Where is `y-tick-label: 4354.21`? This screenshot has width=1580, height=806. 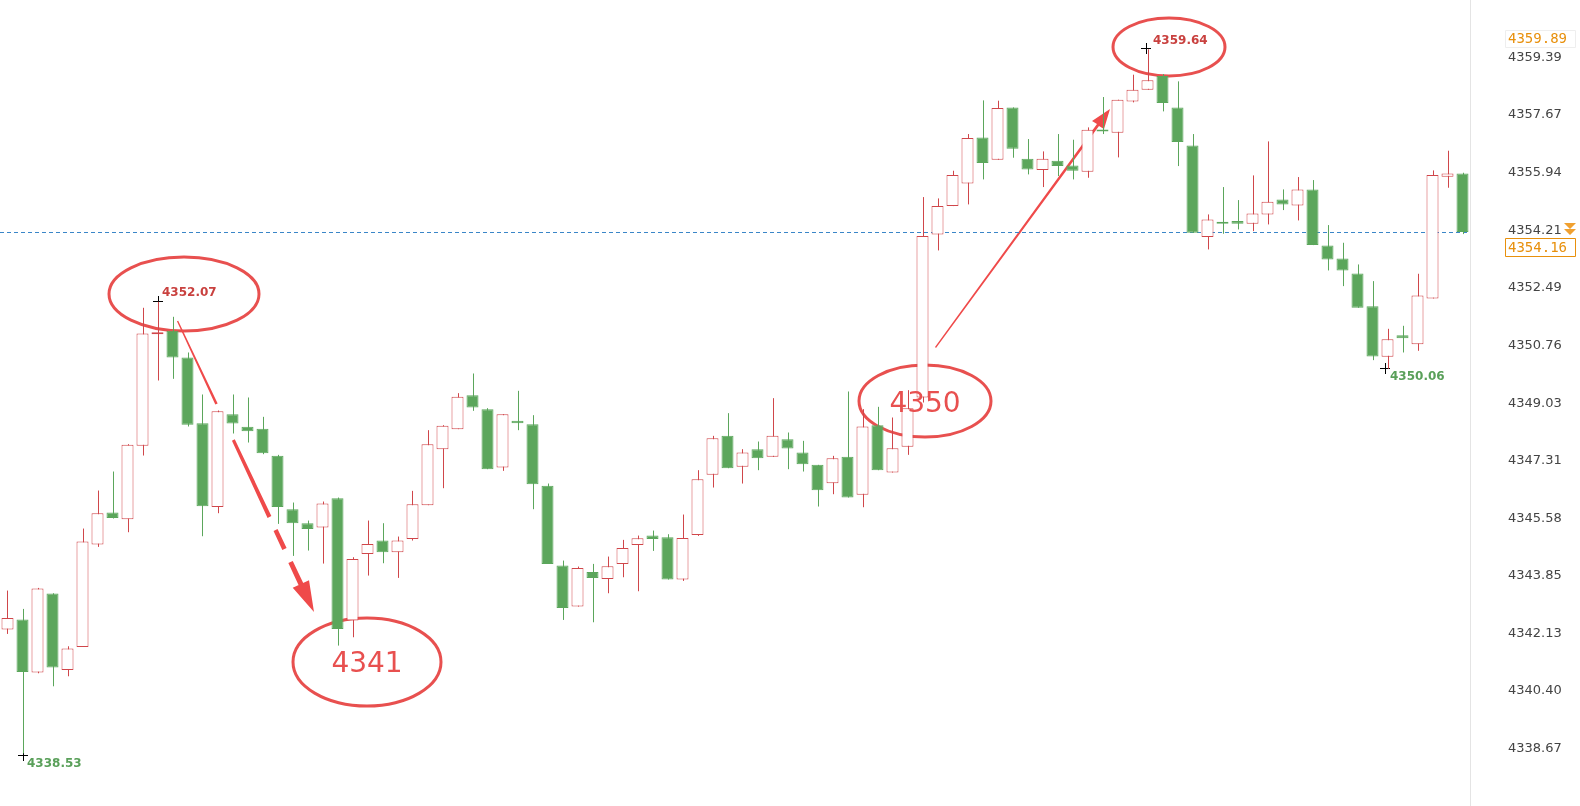 y-tick-label: 4354.21 is located at coordinates (1535, 229).